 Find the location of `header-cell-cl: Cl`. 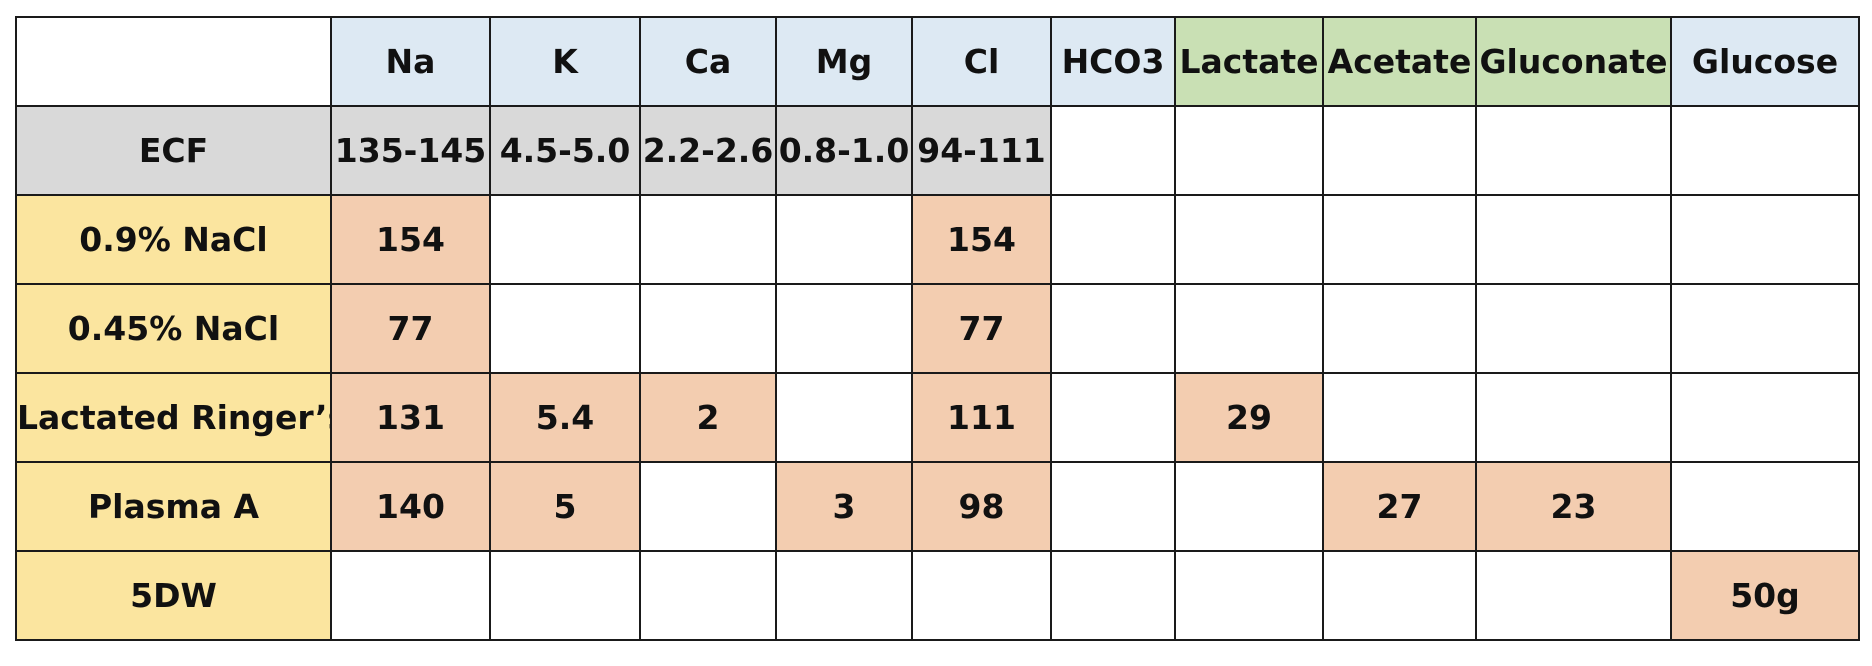

header-cell-cl: Cl is located at coordinates (981, 61).